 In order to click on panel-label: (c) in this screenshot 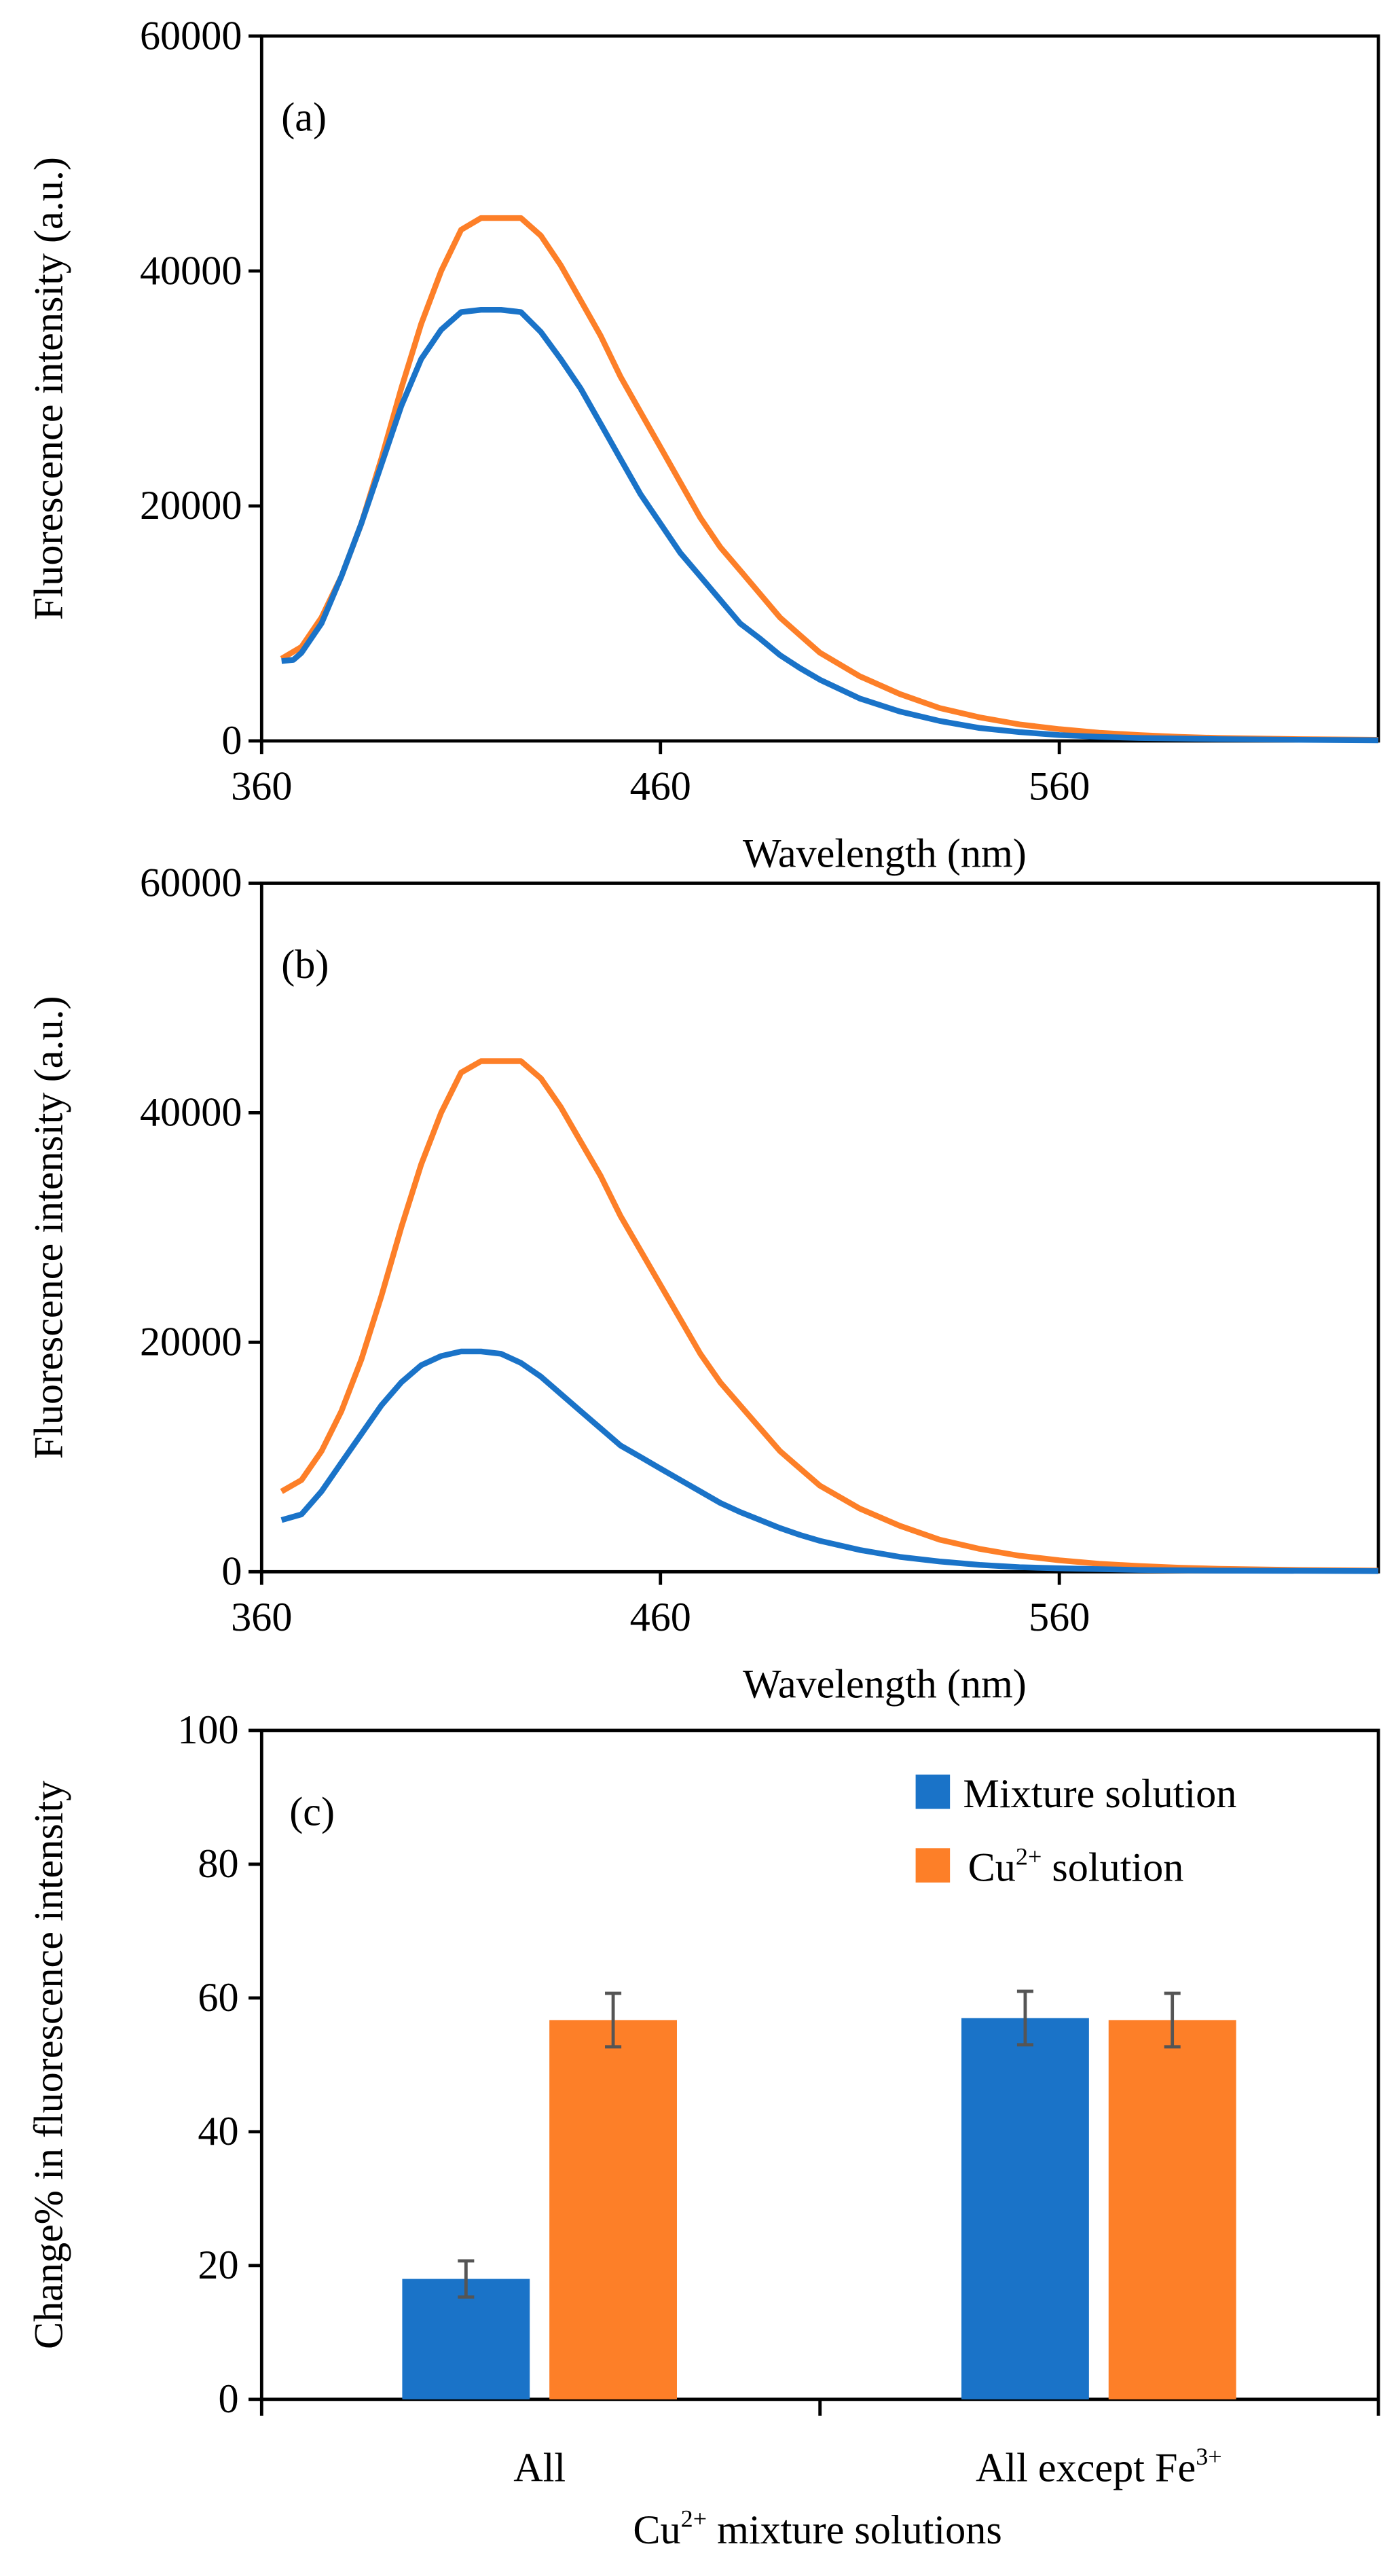, I will do `click(312, 1813)`.